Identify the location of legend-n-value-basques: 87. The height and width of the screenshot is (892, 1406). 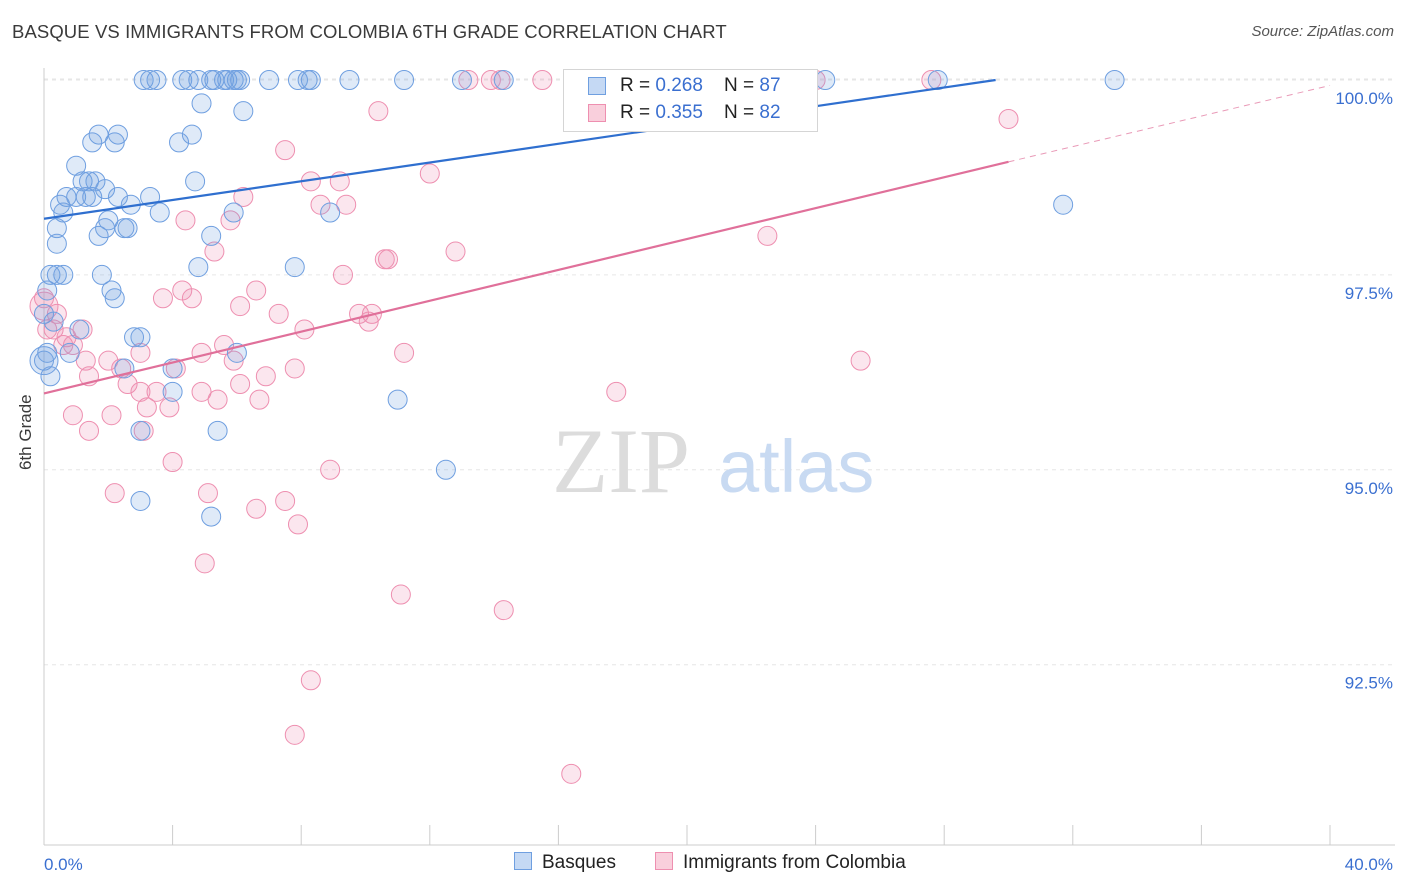
(770, 85).